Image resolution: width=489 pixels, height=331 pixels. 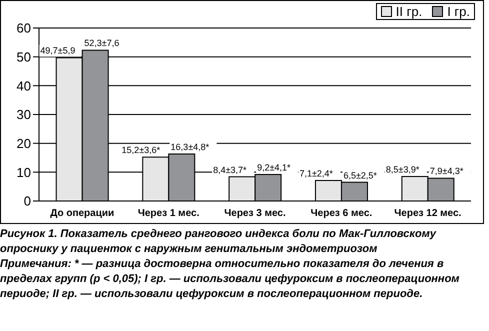 What do you see at coordinates (58, 51) in the screenshot?
I see `data-label: 49,7±5,9` at bounding box center [58, 51].